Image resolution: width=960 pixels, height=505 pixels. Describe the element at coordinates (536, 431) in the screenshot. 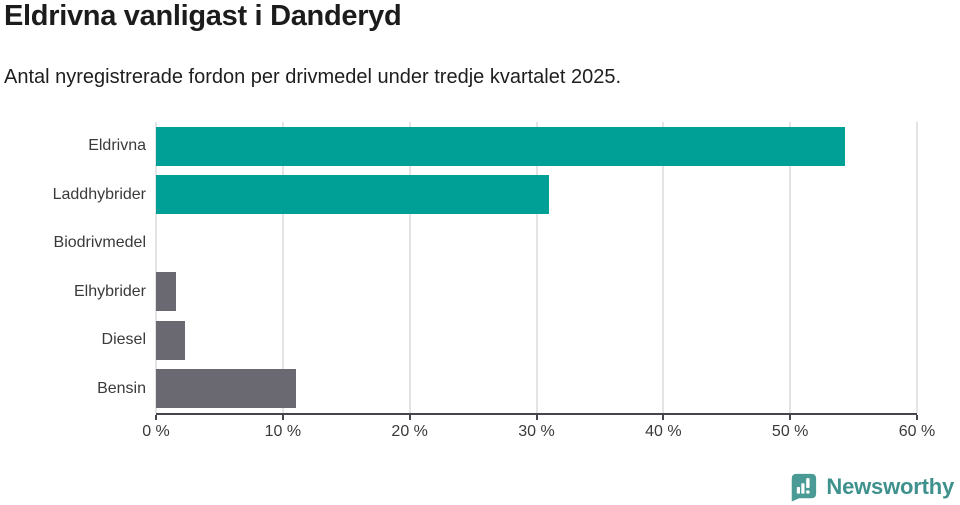

I see `x-tick-label-30: 30 %` at that location.